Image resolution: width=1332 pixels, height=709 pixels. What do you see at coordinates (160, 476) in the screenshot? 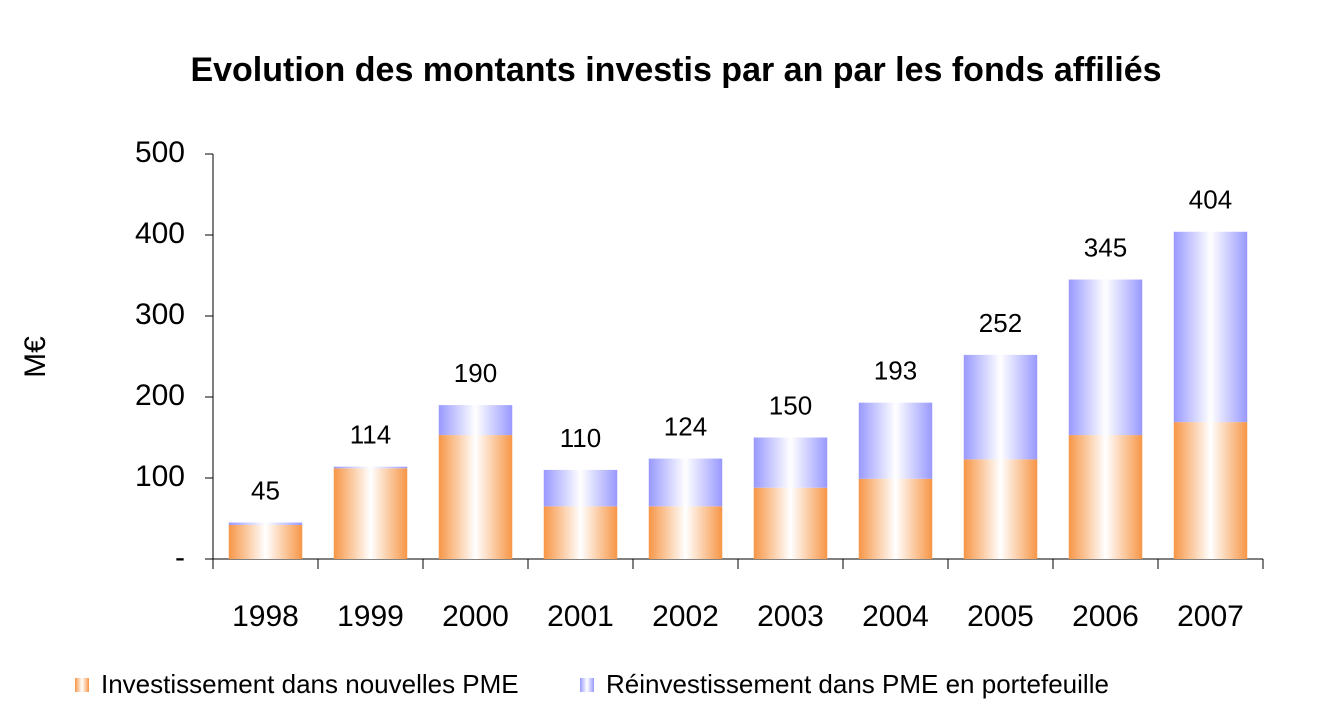
I see `y-tick-label: 100` at bounding box center [160, 476].